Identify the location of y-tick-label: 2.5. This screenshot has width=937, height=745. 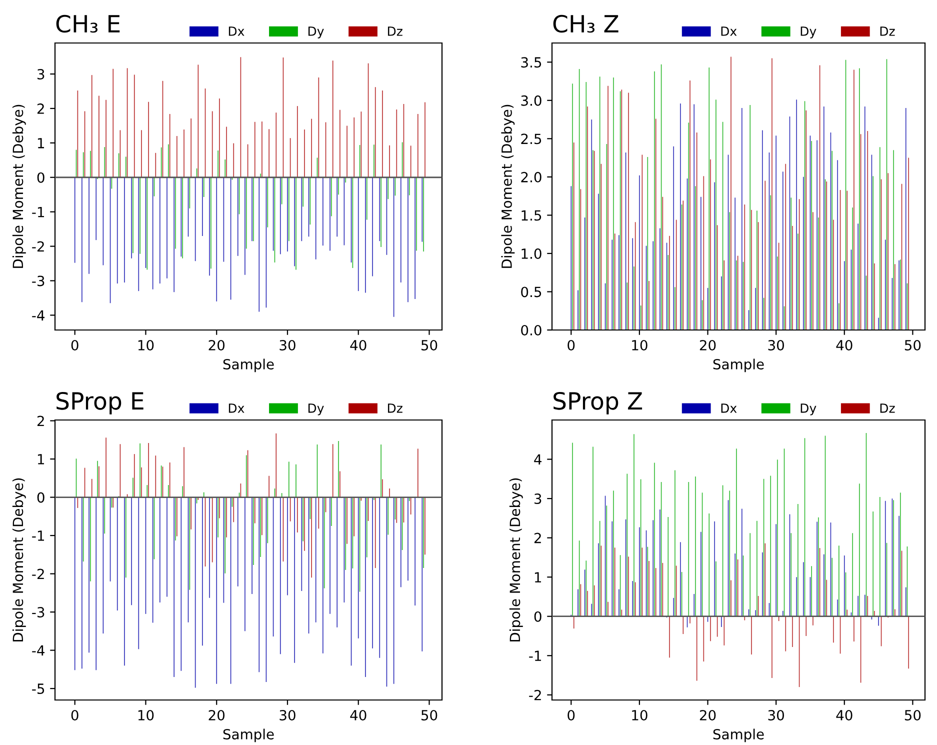
(531, 139).